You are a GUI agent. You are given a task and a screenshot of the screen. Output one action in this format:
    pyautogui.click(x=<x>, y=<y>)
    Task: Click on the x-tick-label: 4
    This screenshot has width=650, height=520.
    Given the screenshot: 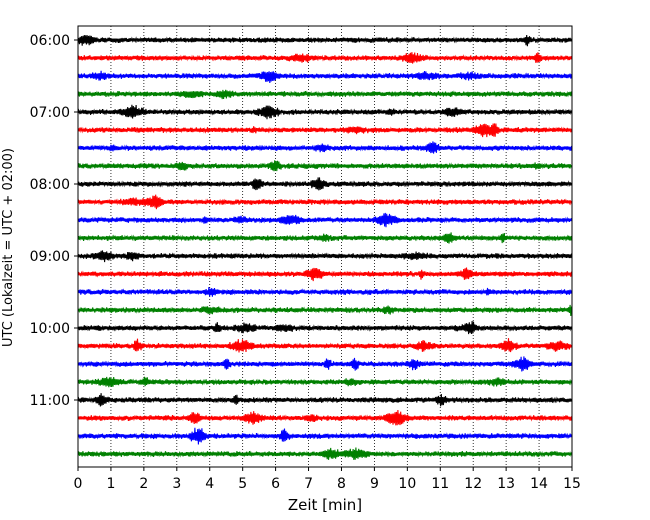 What is the action you would take?
    pyautogui.click(x=209, y=484)
    